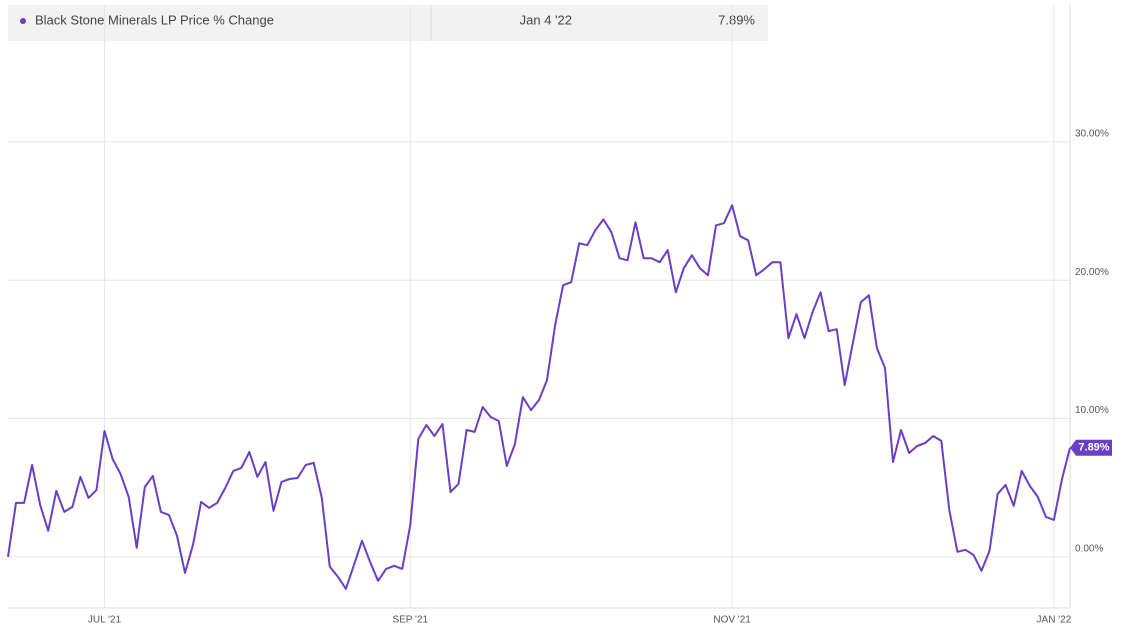 Image resolution: width=1133 pixels, height=636 pixels. I want to click on x-tick-label: NOV '21, so click(732, 620).